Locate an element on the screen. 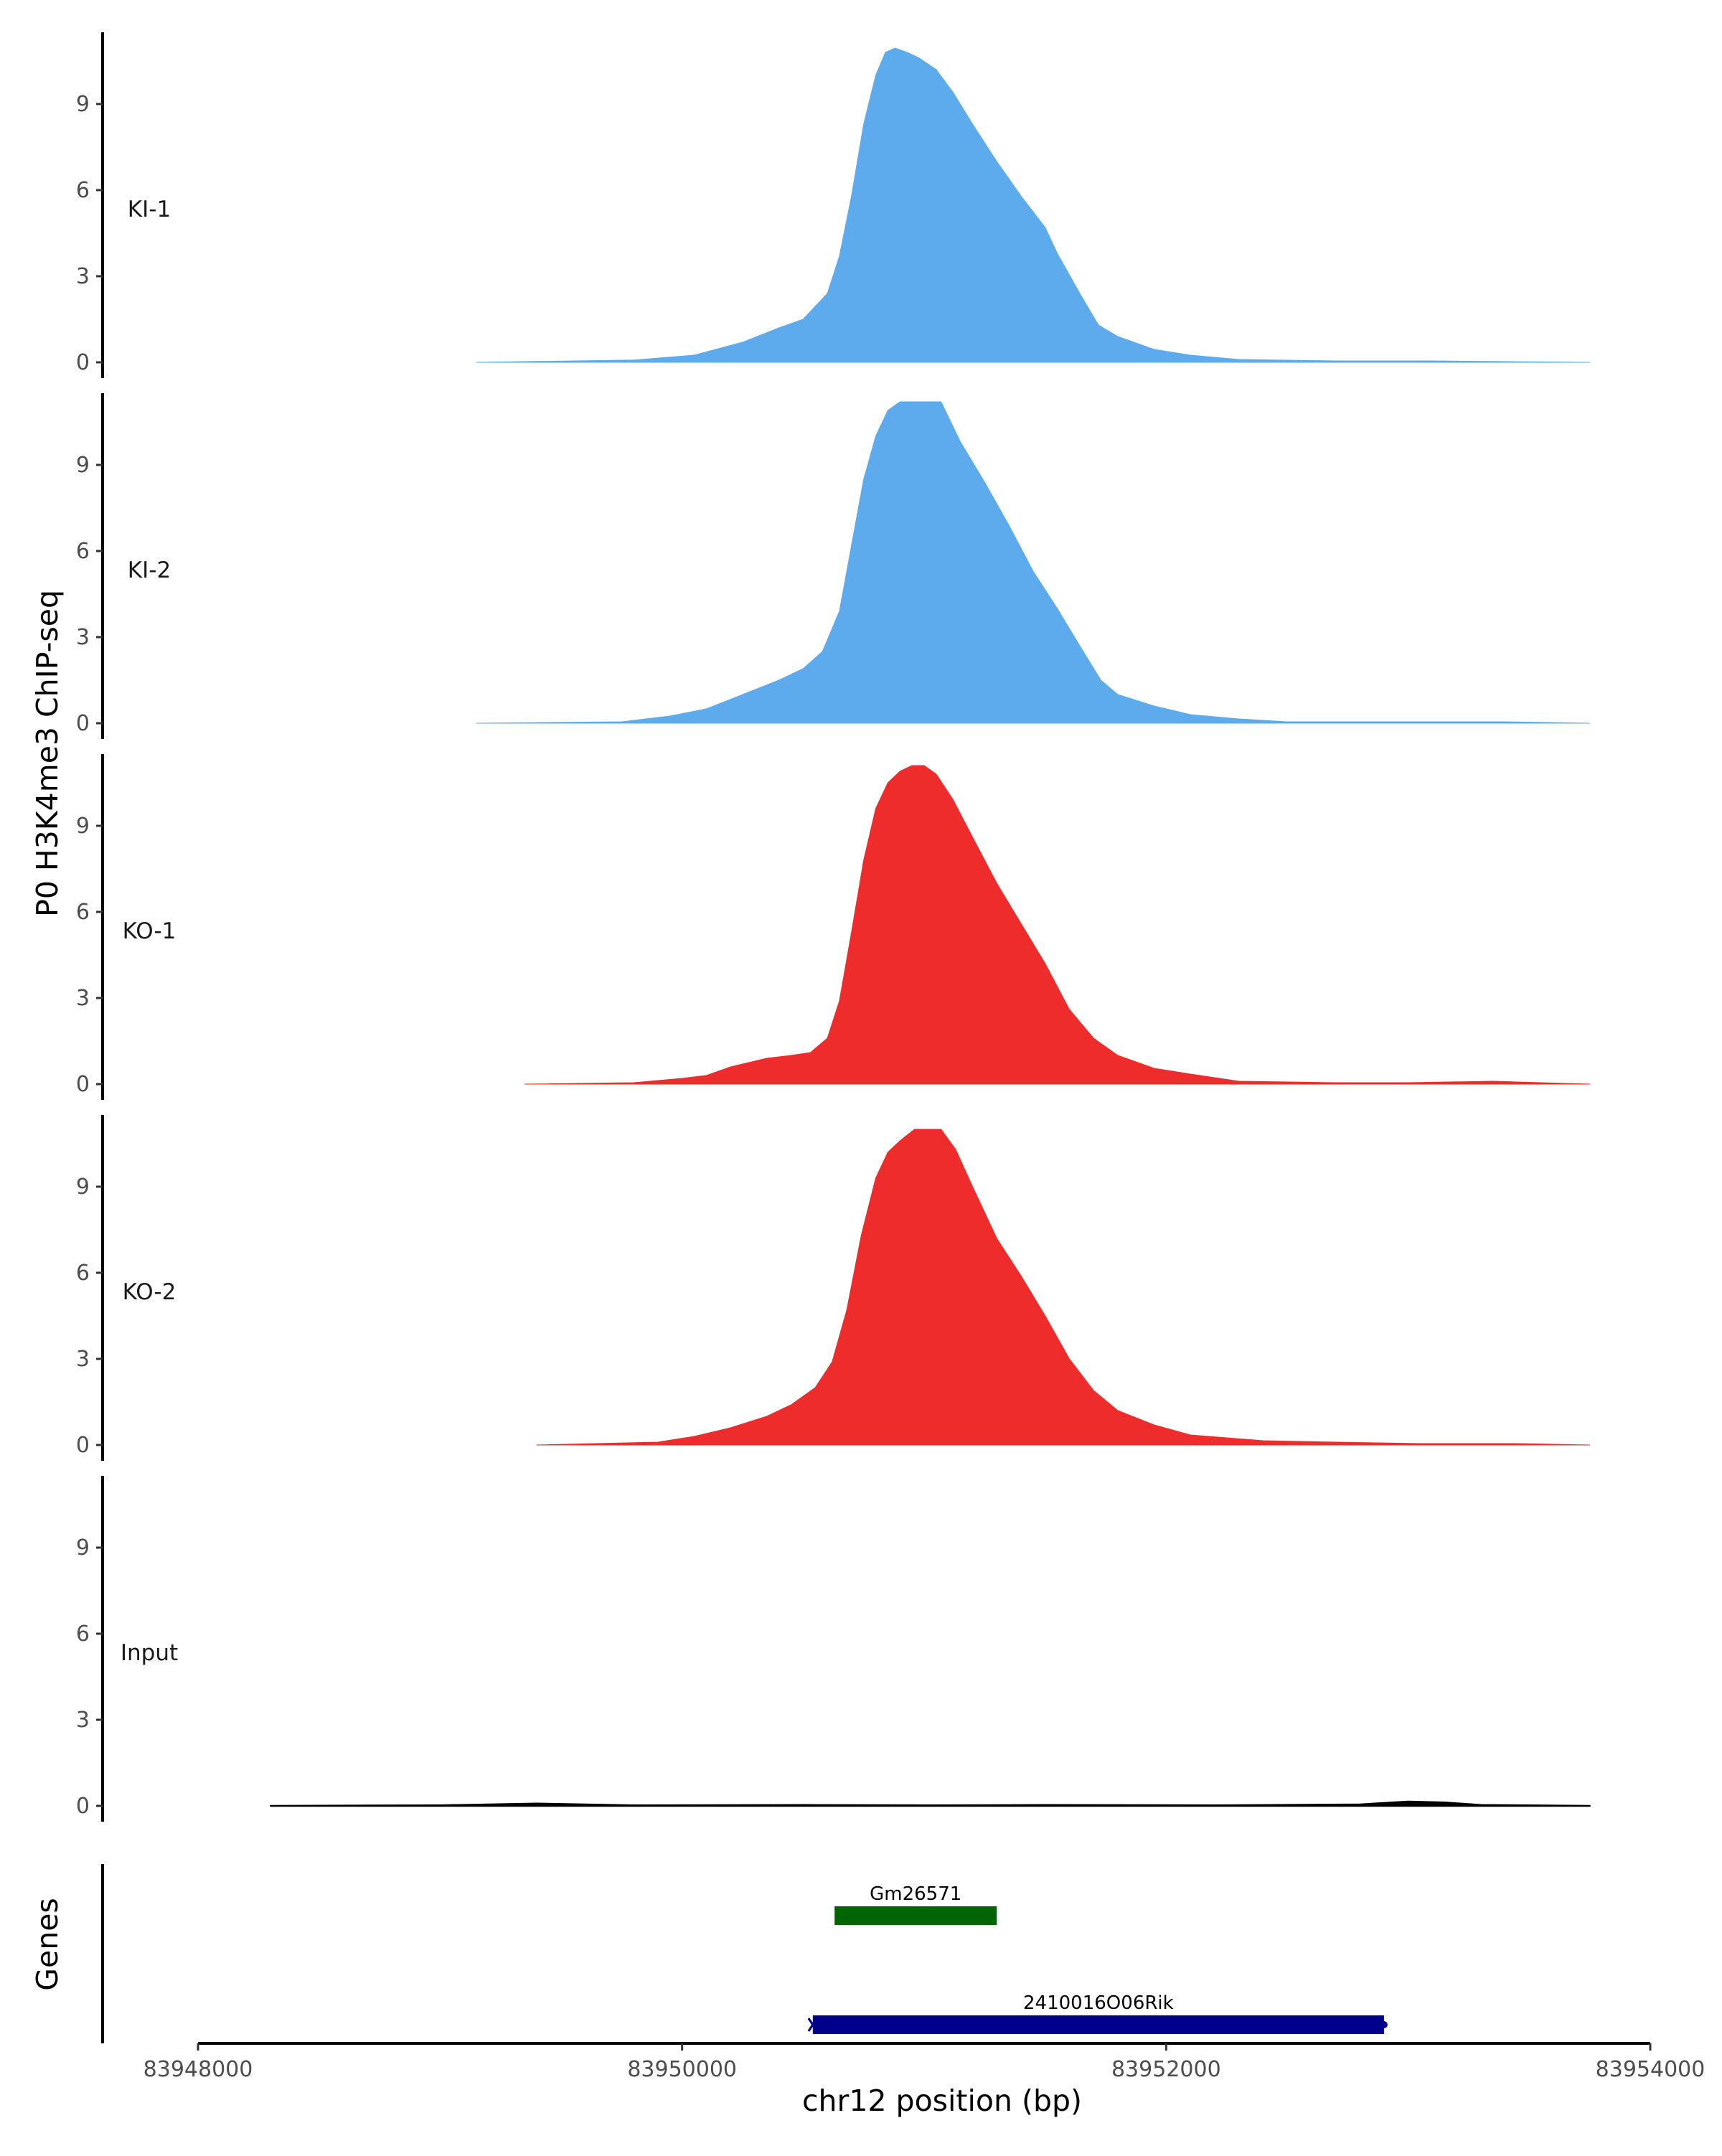  signal-area-input is located at coordinates (930, 1804).